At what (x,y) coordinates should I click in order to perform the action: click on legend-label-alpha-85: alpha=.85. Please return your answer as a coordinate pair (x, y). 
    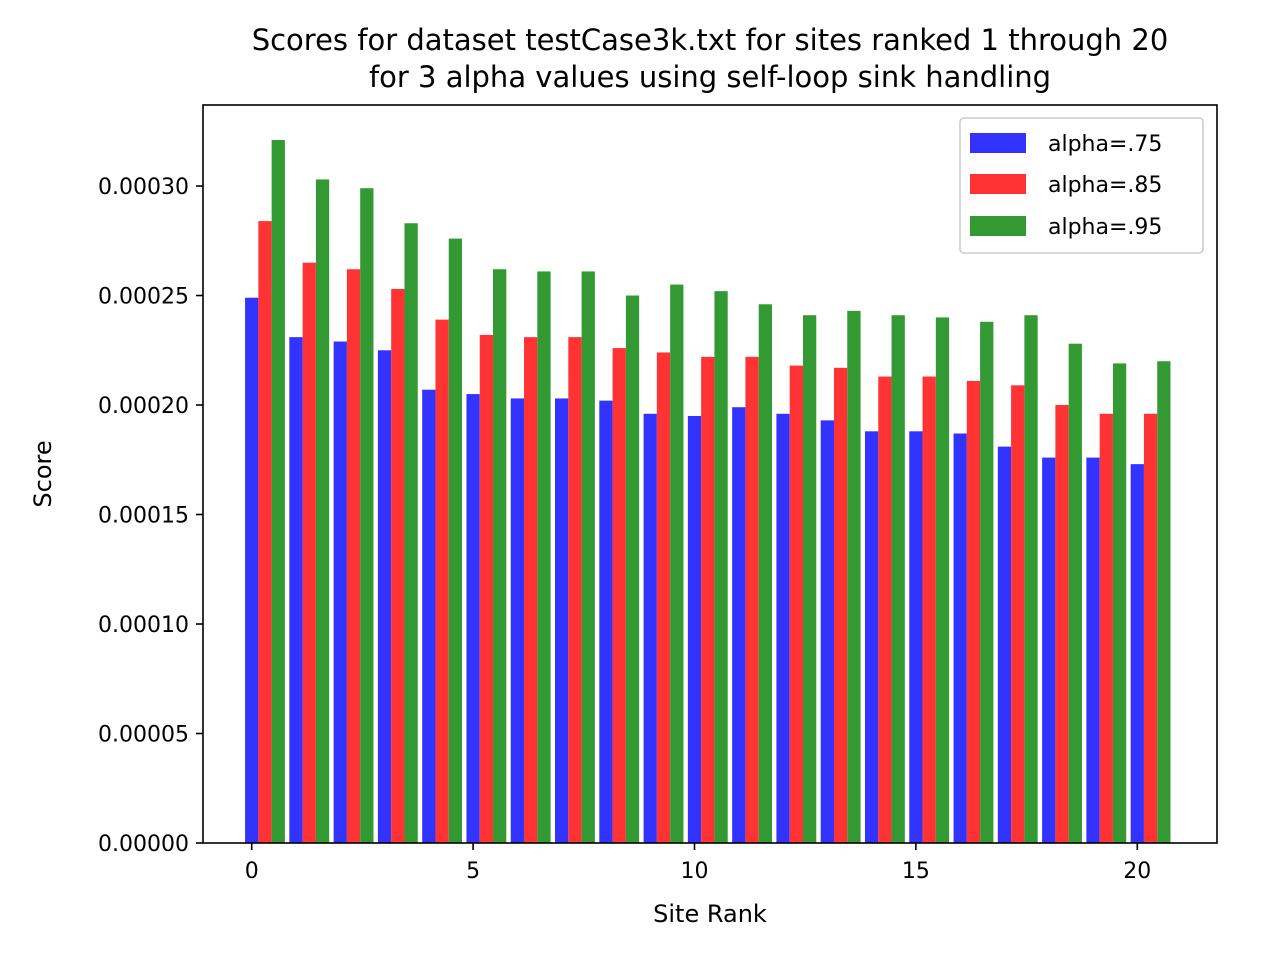
    Looking at the image, I should click on (1105, 185).